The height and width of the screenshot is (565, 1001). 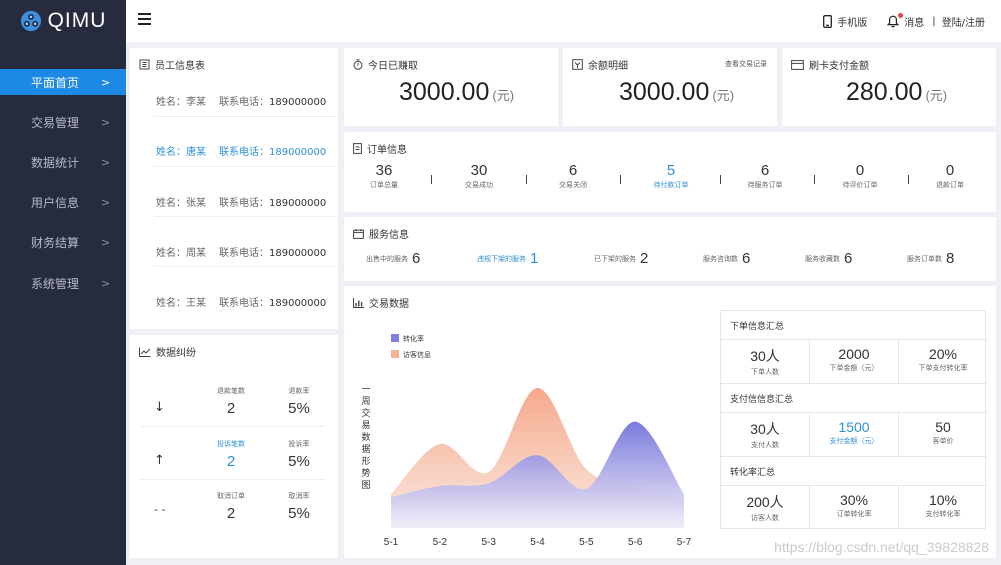 I want to click on stat-label: 待付款订单, so click(x=671, y=185).